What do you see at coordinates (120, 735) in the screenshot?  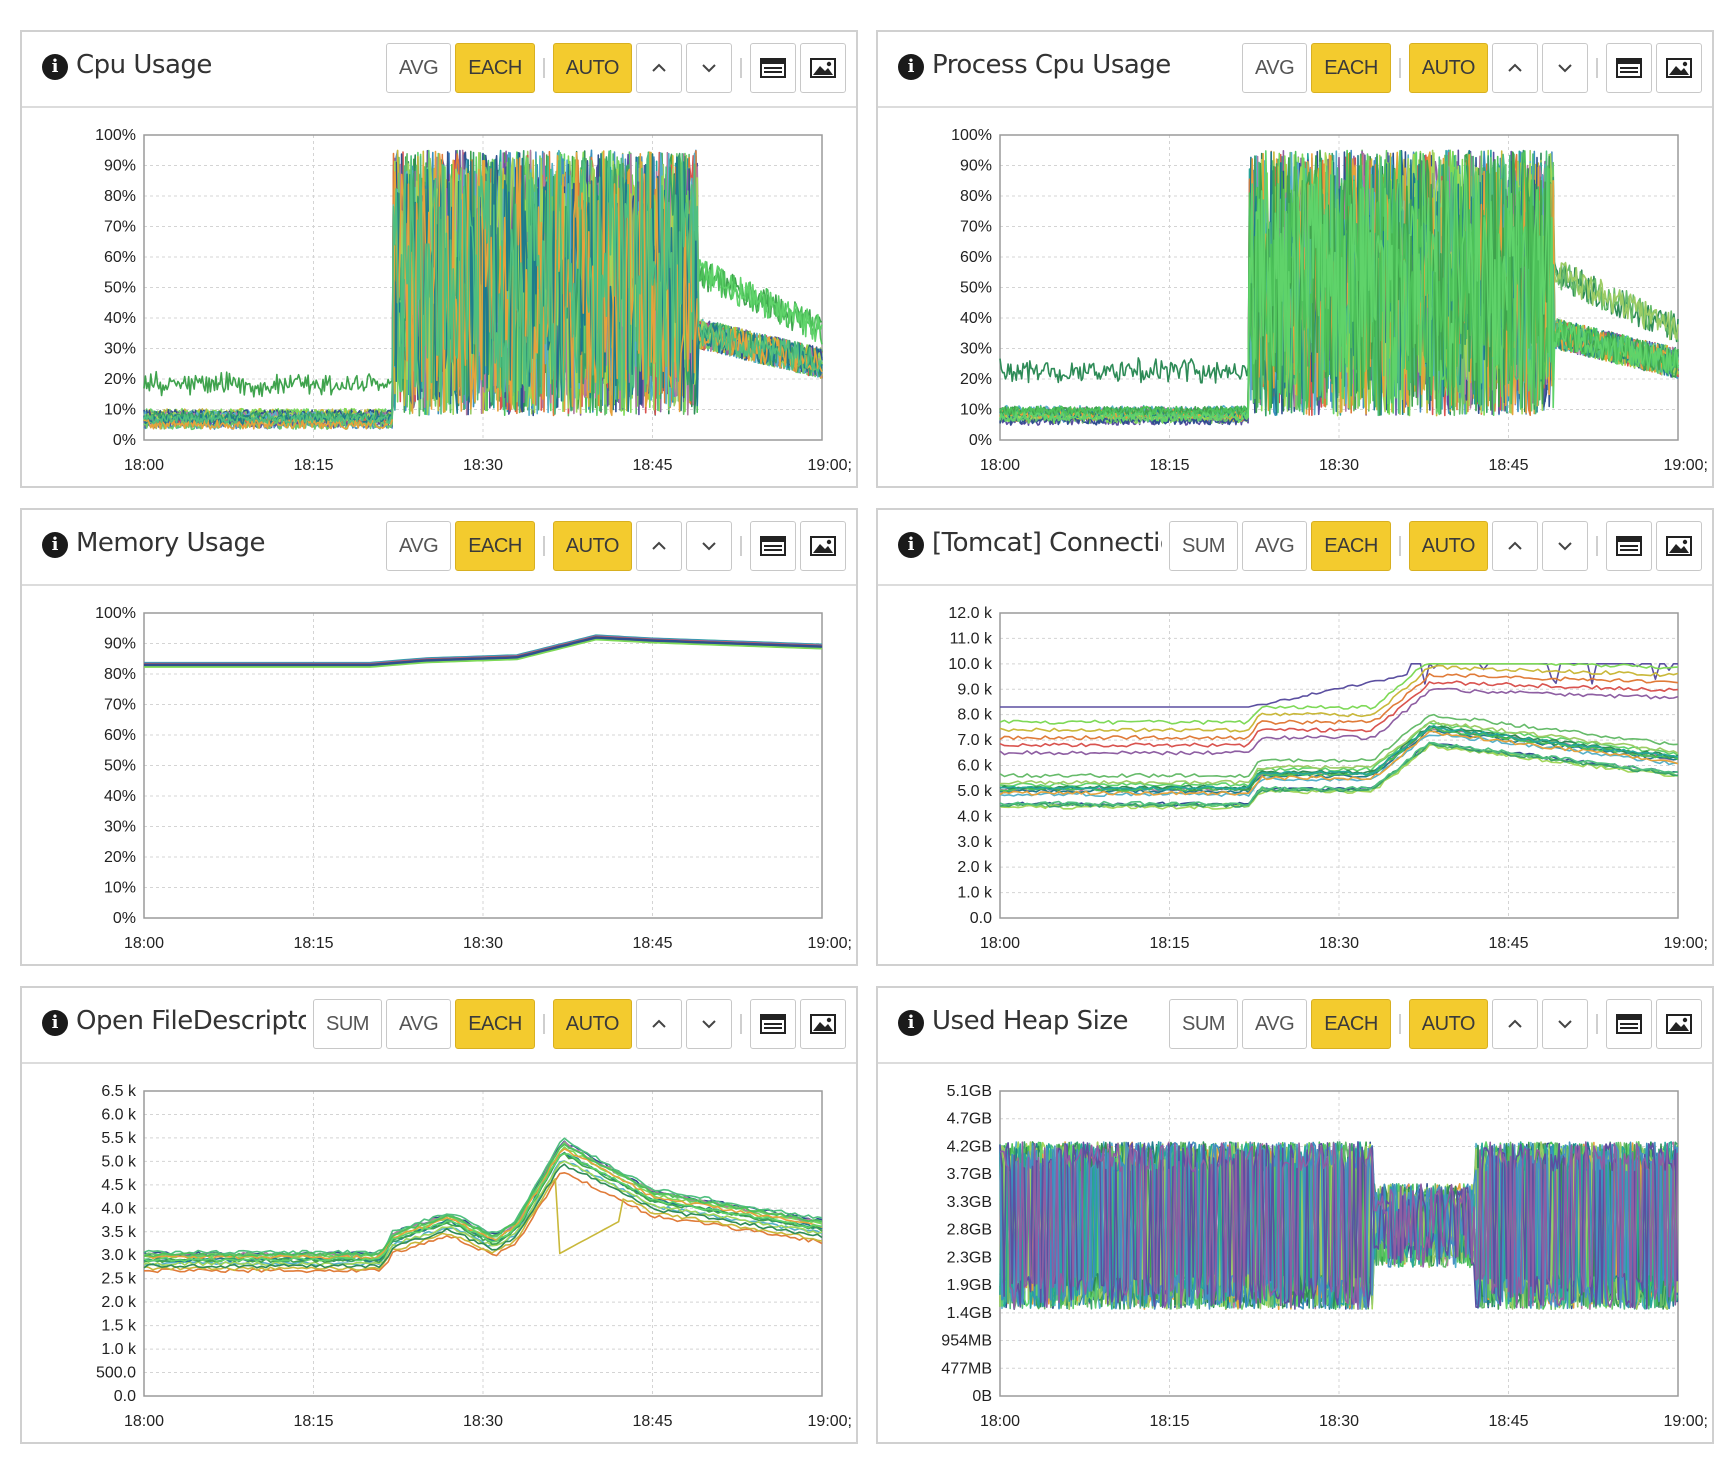 I see `y-tick-label: 60%` at bounding box center [120, 735].